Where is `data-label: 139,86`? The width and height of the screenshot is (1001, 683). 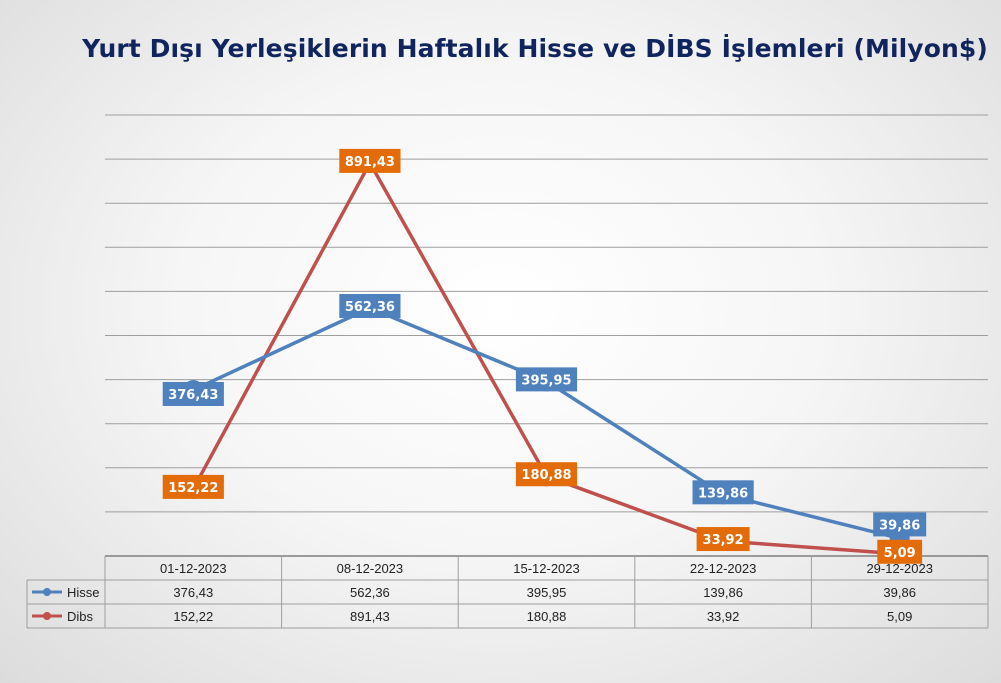
data-label: 139,86 is located at coordinates (723, 493).